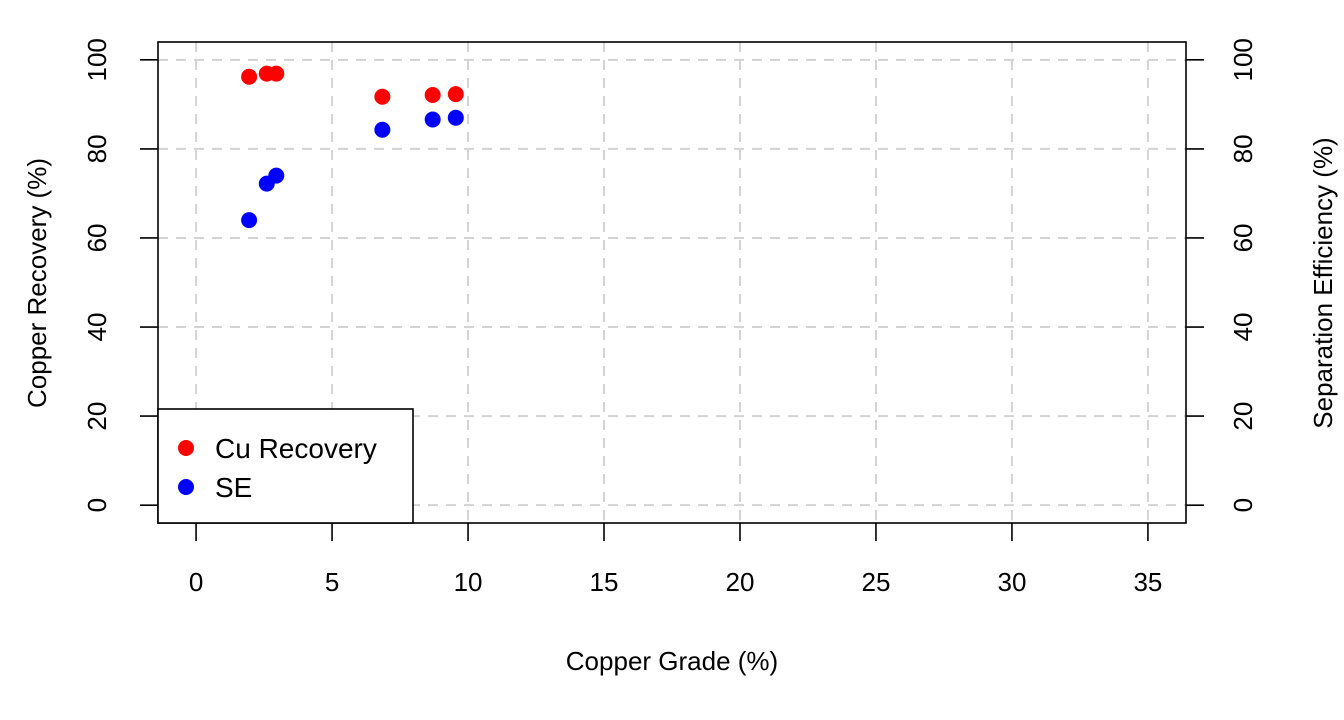  What do you see at coordinates (97, 59) in the screenshot?
I see `y-tick-label: 100` at bounding box center [97, 59].